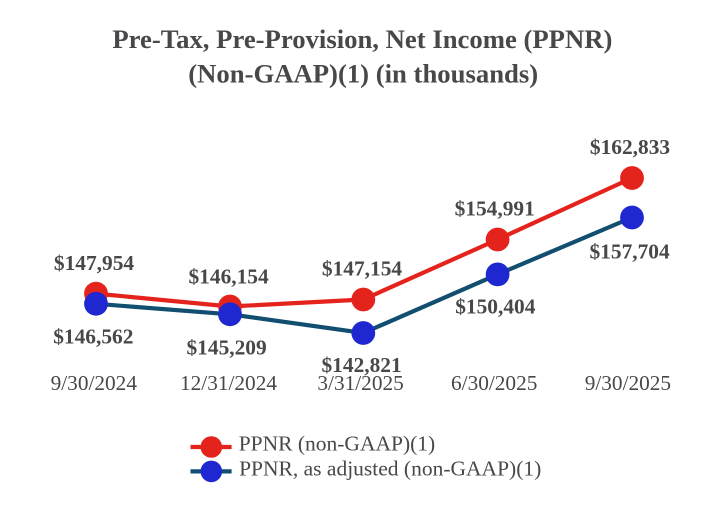  Describe the element at coordinates (630, 147) in the screenshot. I see `svg-text: $162,833` at that location.